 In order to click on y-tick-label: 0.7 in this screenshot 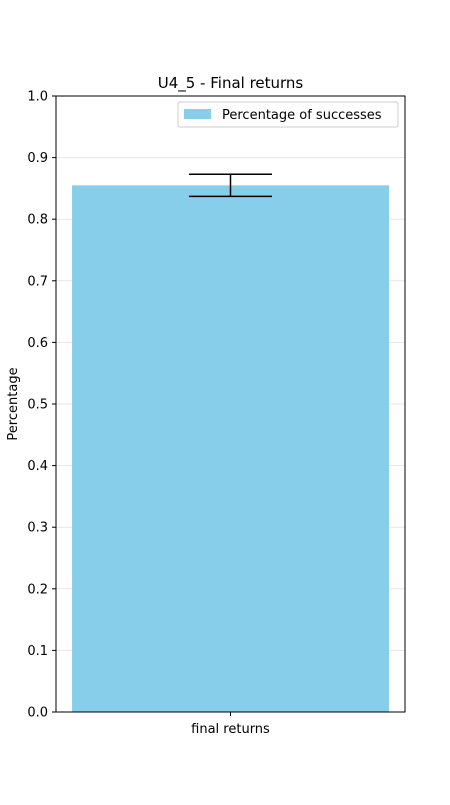, I will do `click(37, 281)`.